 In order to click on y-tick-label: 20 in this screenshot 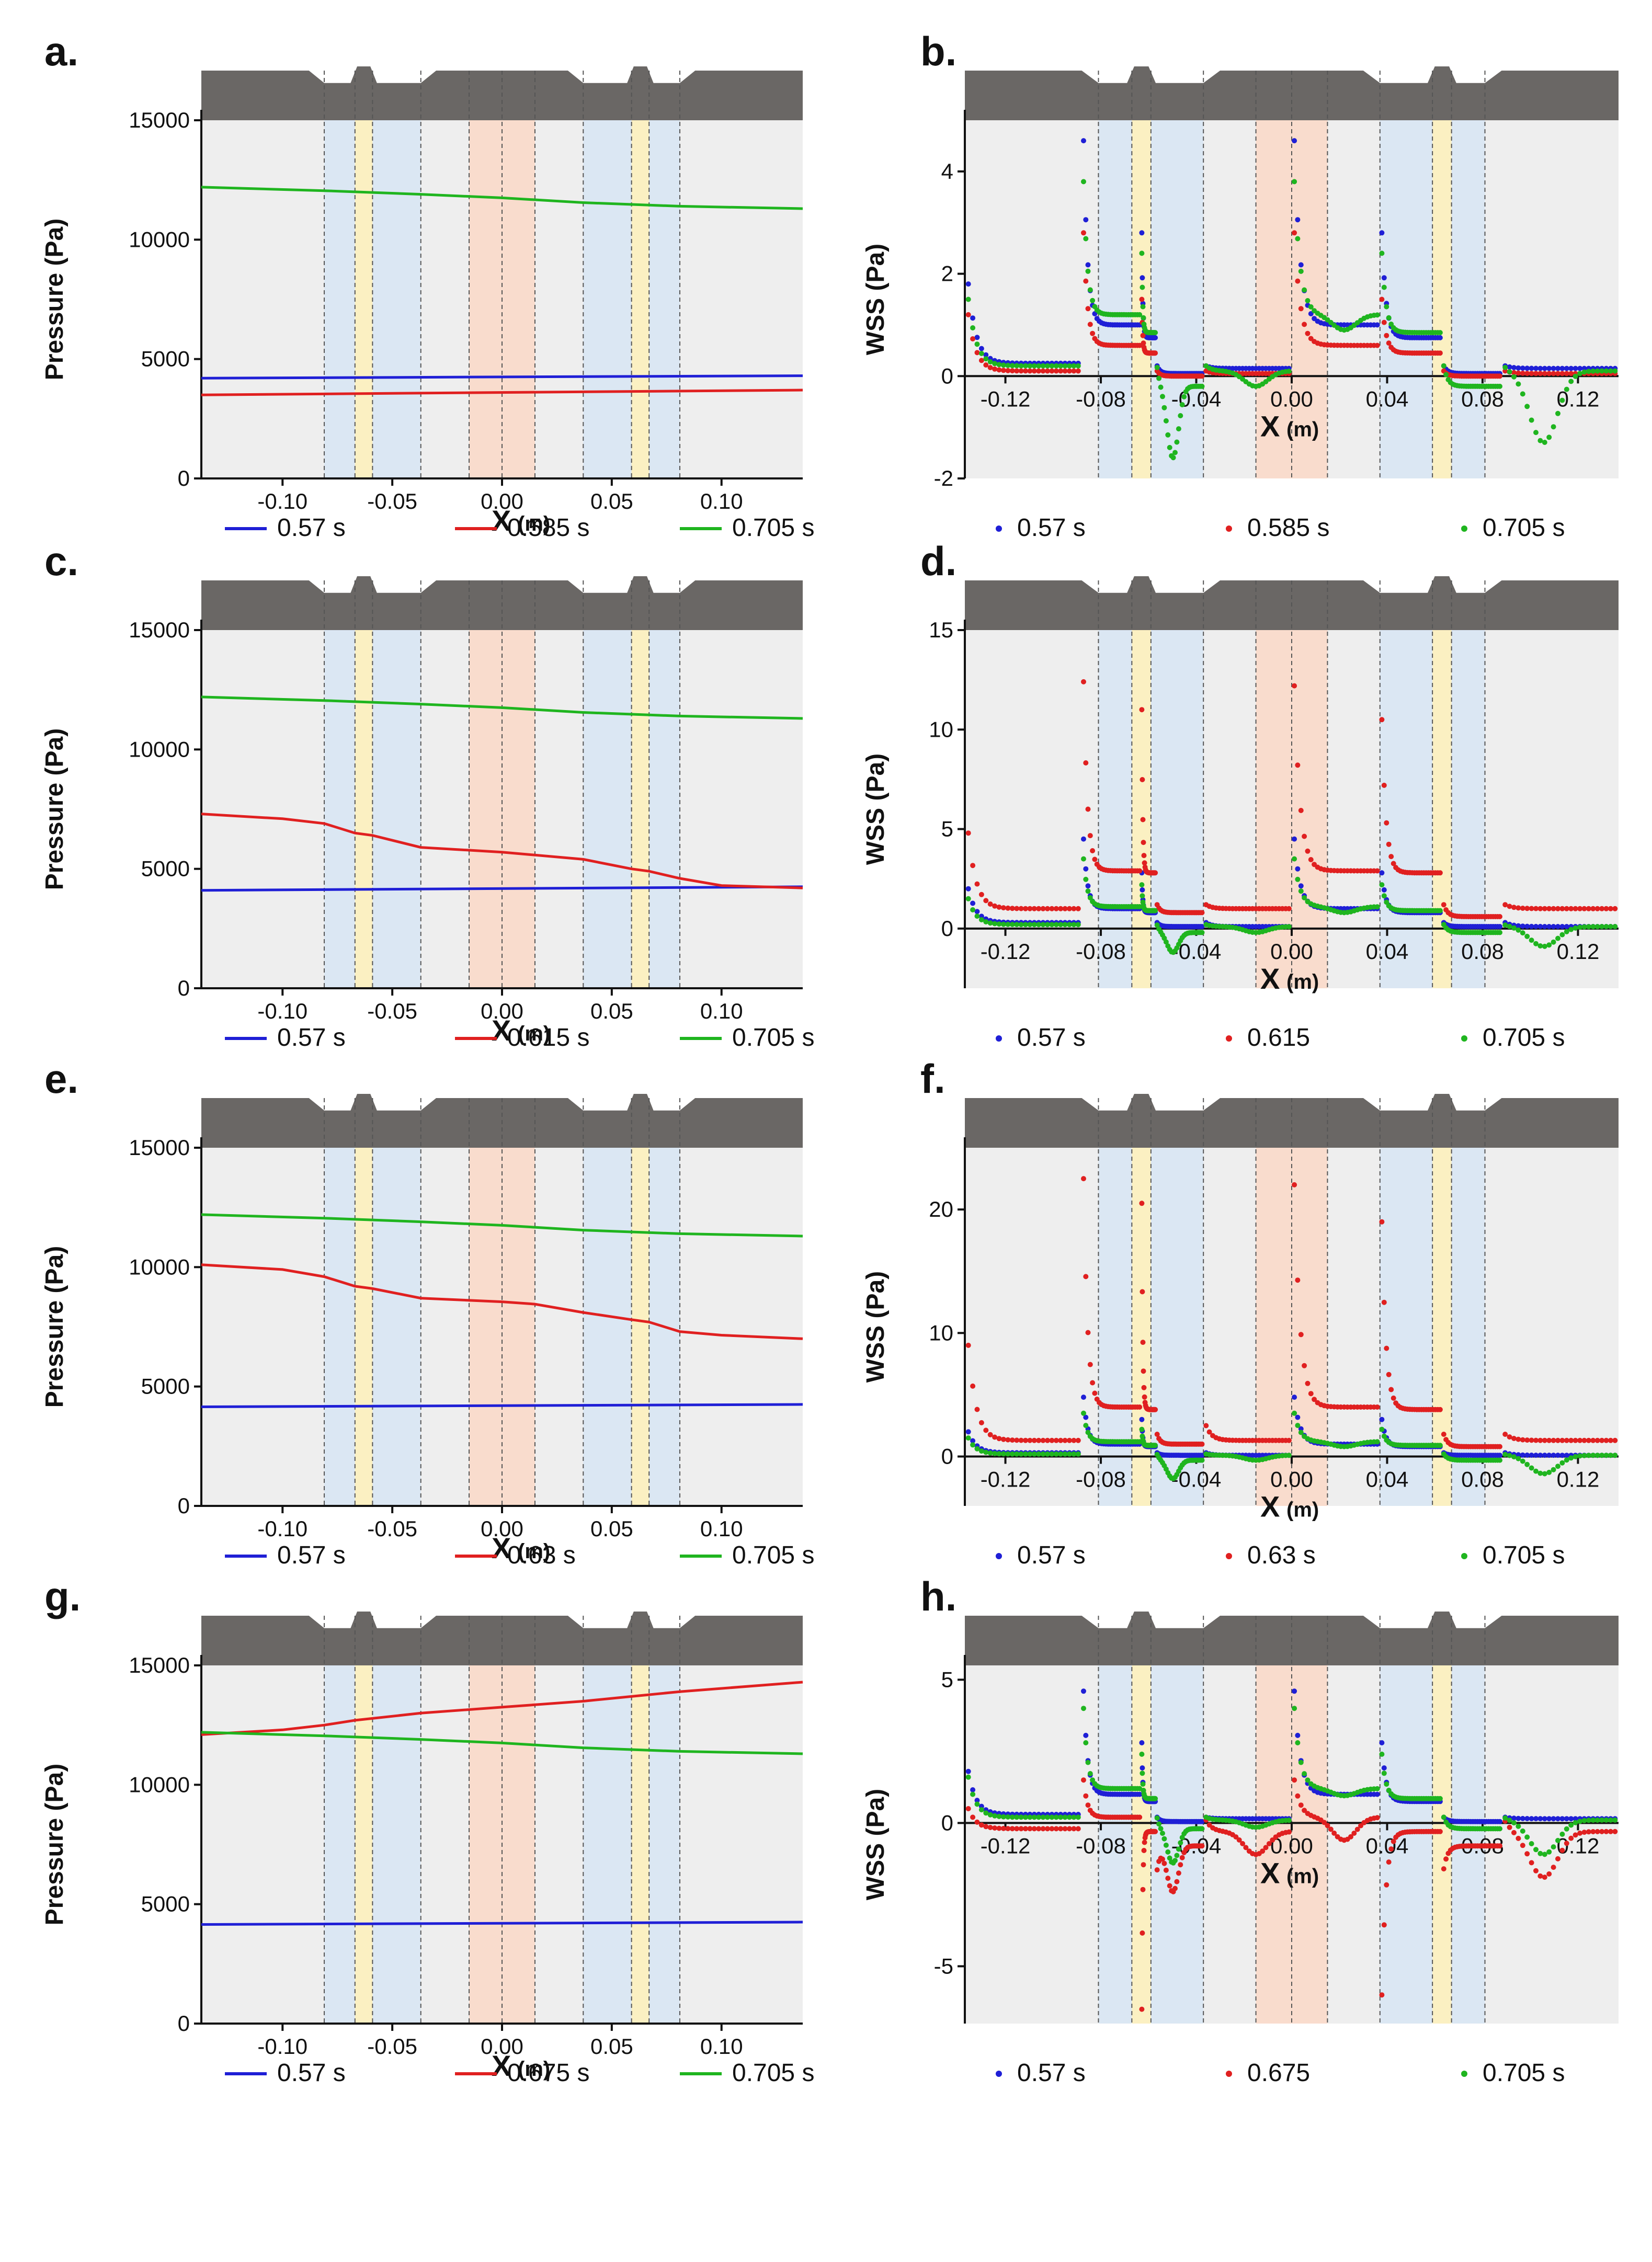, I will do `click(941, 1209)`.